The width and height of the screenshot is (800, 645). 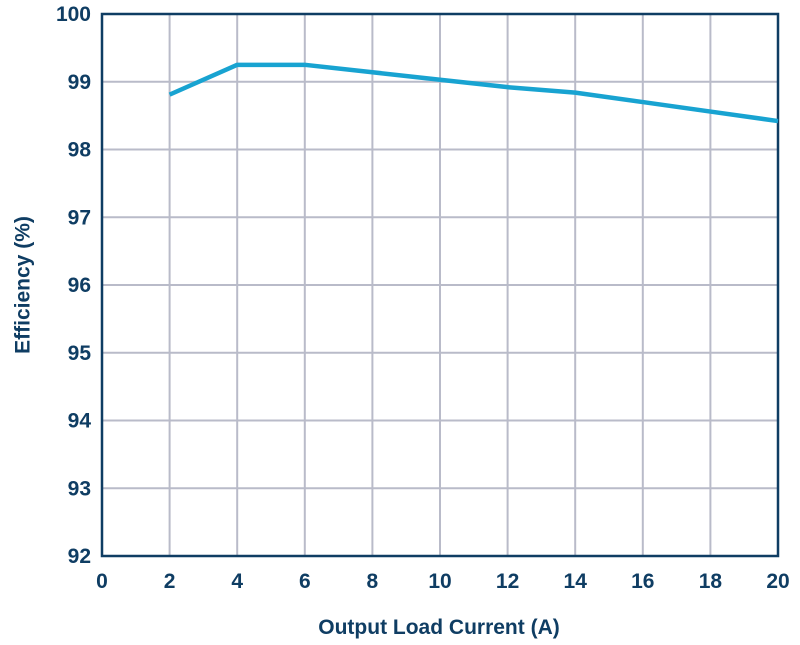 What do you see at coordinates (79, 285) in the screenshot?
I see `y-tick-label-4: 96` at bounding box center [79, 285].